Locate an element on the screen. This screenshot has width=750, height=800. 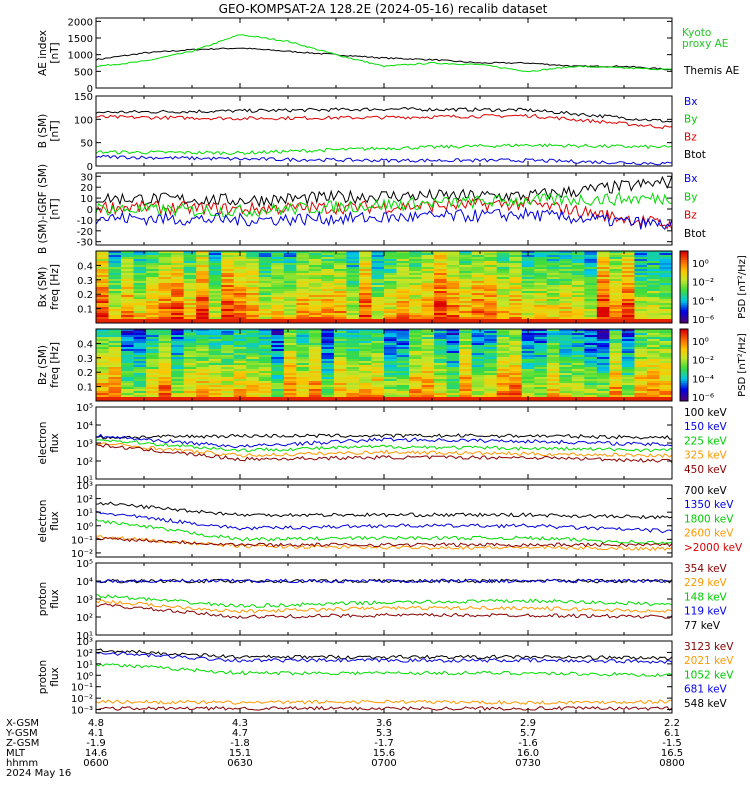
series-line-1800-kev is located at coordinates (384, 531).